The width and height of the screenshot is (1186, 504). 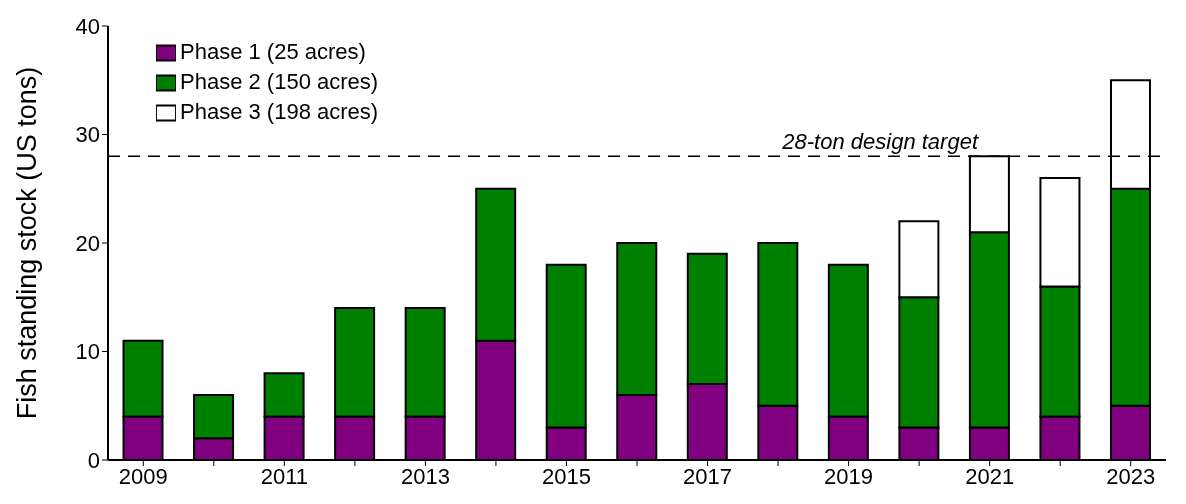 I want to click on x-tick-label: 2019, so click(x=849, y=476).